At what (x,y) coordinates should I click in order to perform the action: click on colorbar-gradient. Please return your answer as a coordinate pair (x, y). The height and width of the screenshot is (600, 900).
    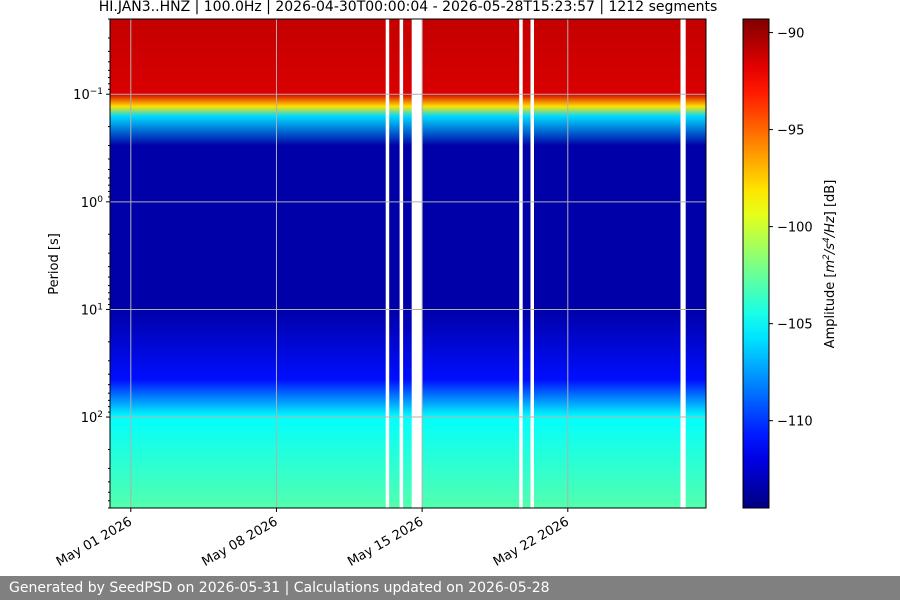
    Looking at the image, I should click on (756, 263).